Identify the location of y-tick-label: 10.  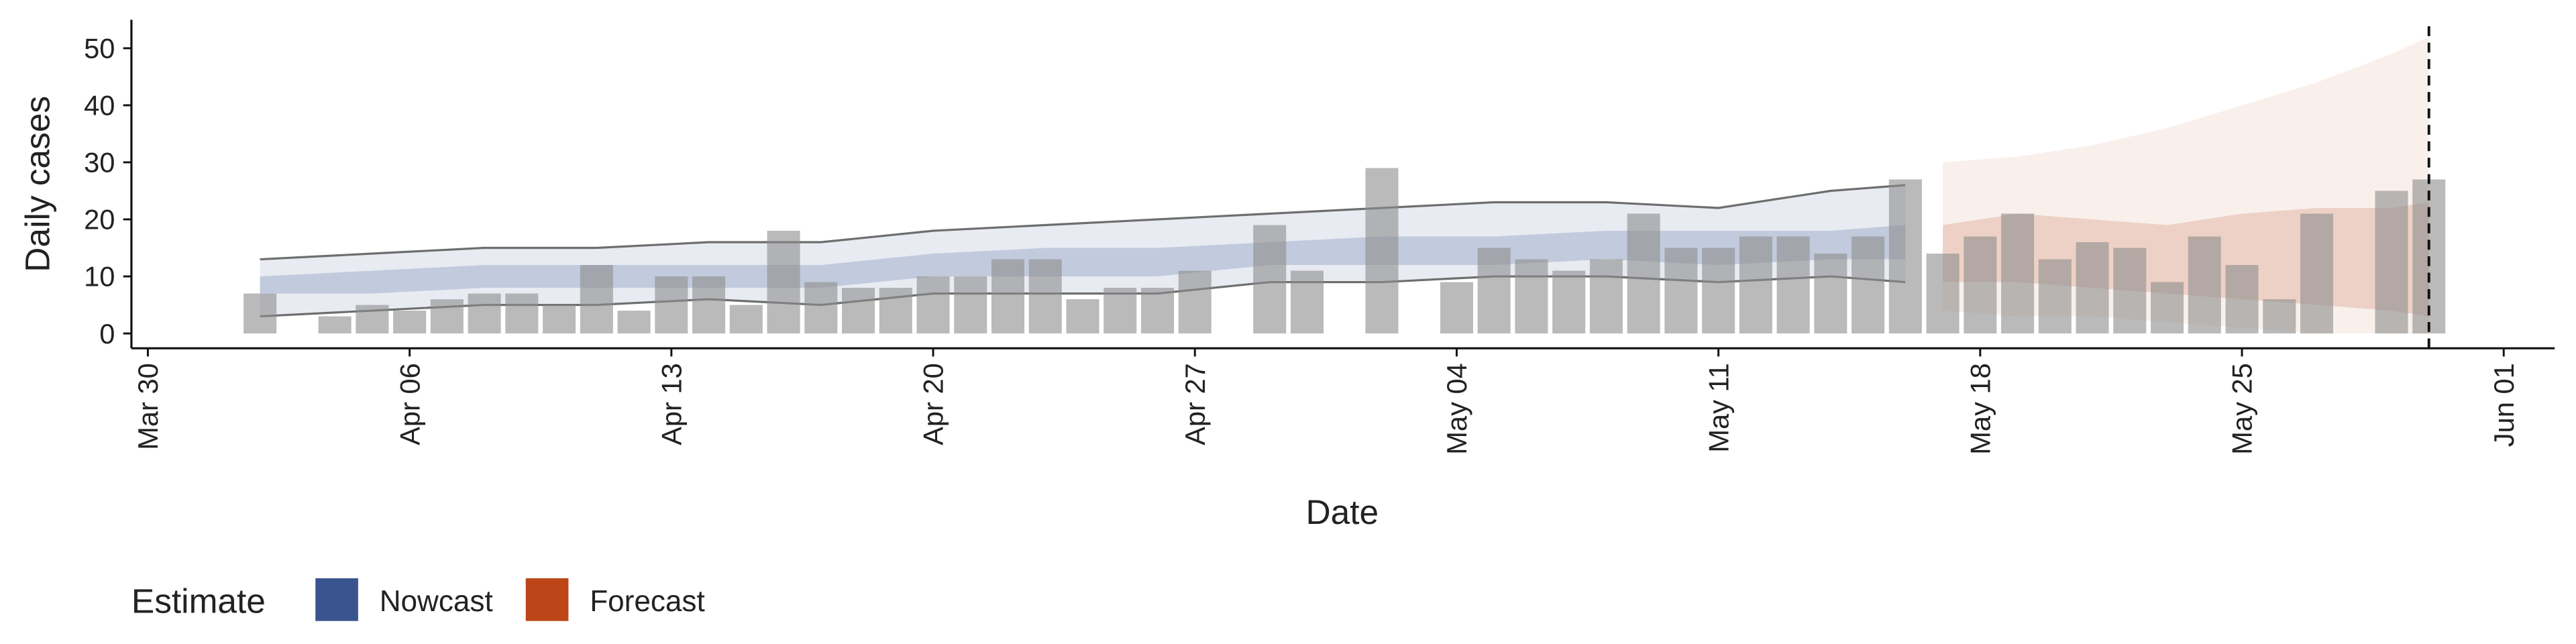
(99, 276).